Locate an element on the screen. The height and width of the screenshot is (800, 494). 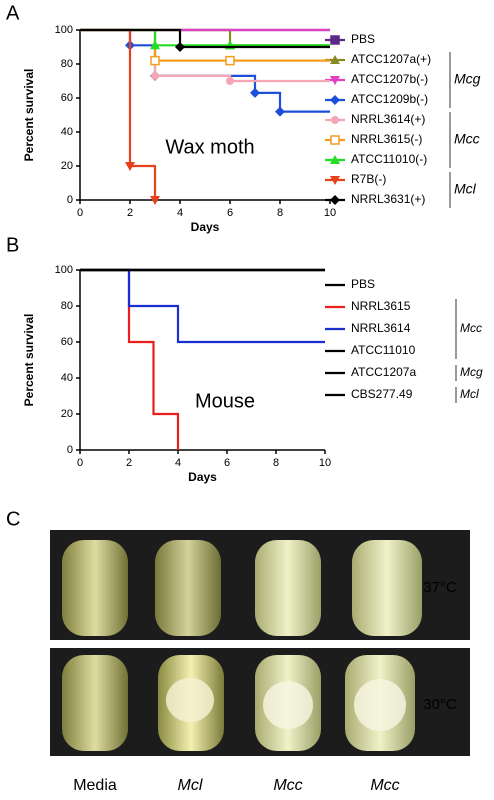
tube-label: Media is located at coordinates (95, 785).